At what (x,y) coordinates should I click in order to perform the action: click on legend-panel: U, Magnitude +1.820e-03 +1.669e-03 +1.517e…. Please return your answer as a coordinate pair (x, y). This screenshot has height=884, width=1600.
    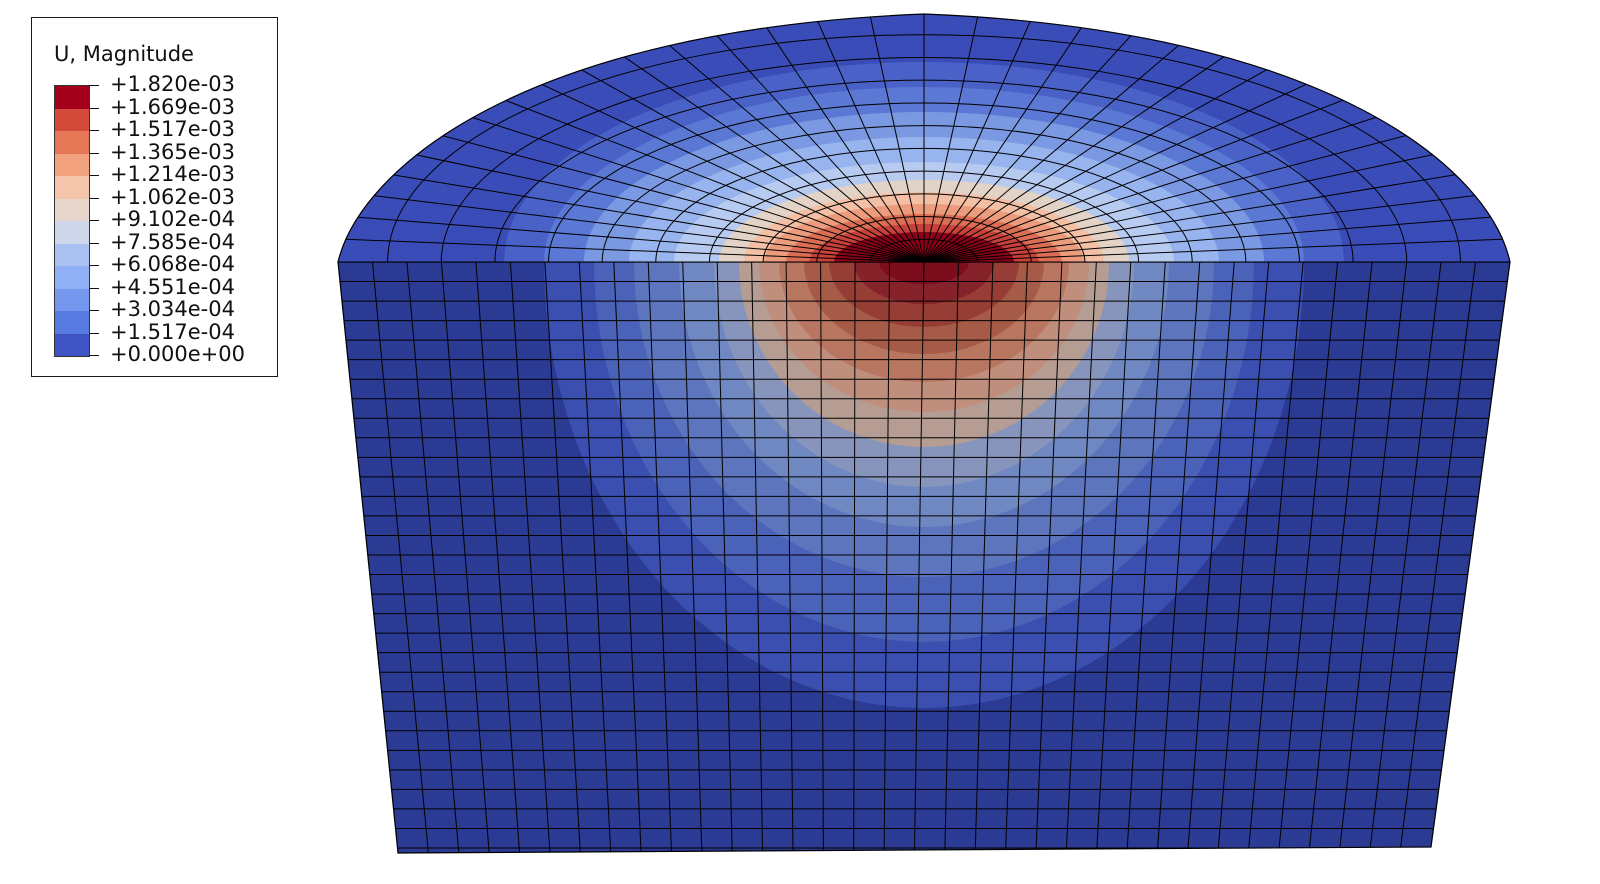
    Looking at the image, I should click on (154, 197).